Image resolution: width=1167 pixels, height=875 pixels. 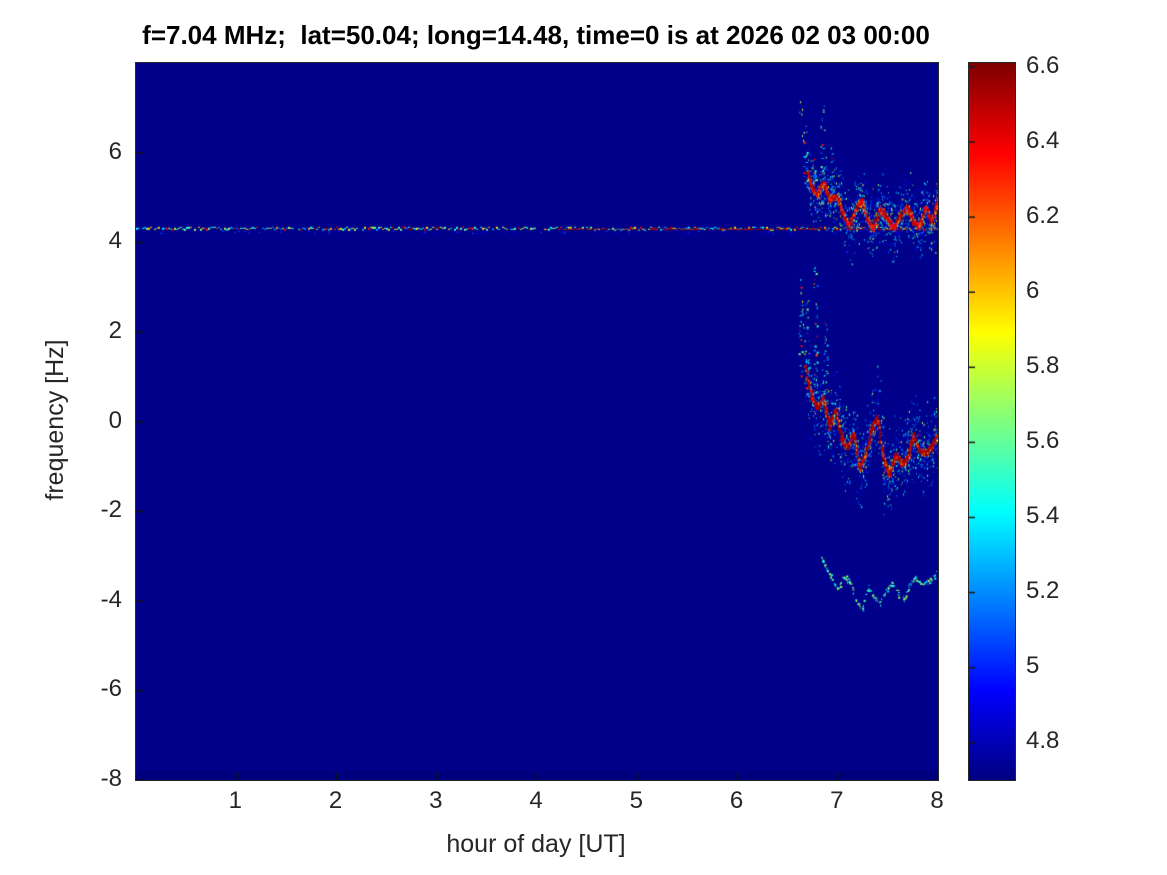 I want to click on y-tick-label: -4, so click(x=111, y=599).